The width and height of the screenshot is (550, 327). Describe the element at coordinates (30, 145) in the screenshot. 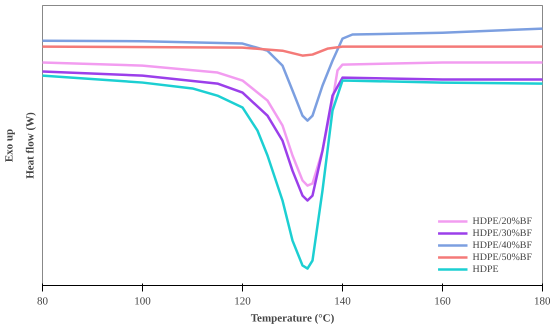

I see `y-axis-title: Heat flow (W)` at that location.